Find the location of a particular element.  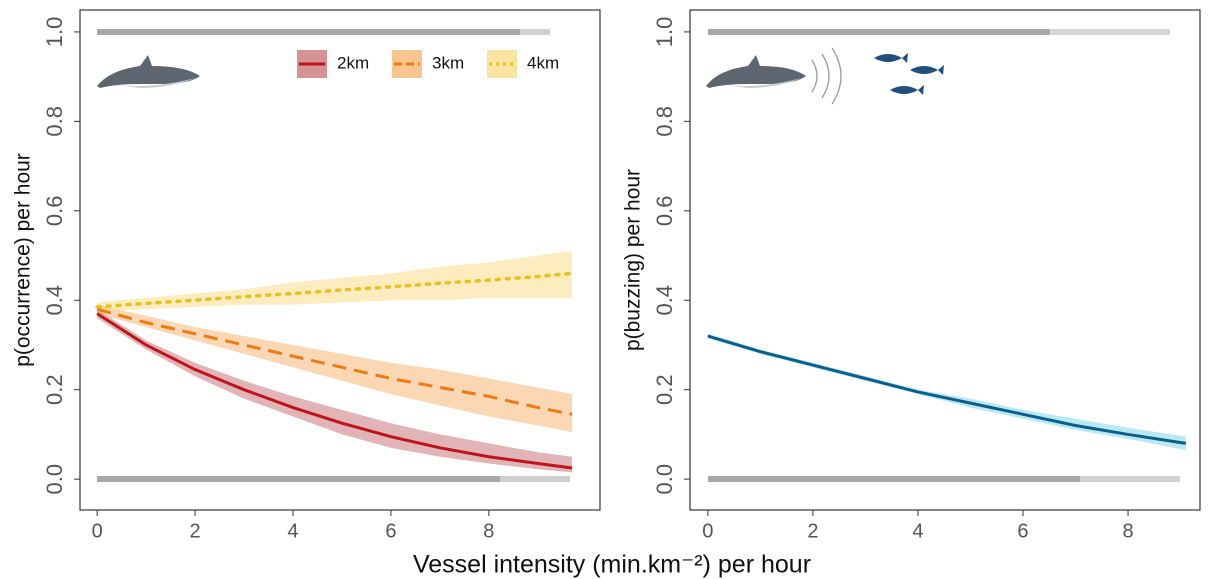

legend-label: 2km is located at coordinates (353, 62).